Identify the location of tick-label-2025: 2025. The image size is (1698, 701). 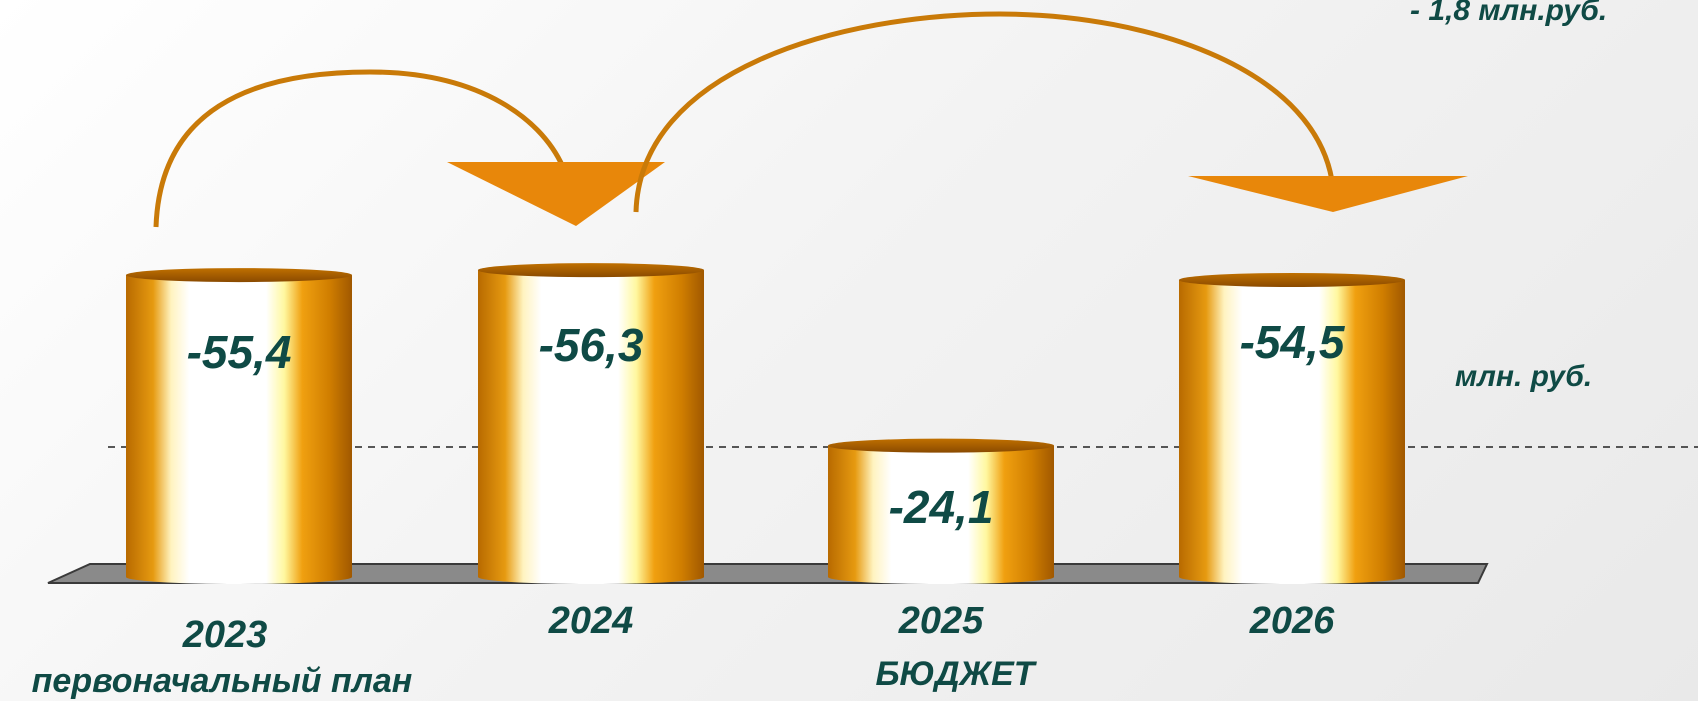
(941, 621).